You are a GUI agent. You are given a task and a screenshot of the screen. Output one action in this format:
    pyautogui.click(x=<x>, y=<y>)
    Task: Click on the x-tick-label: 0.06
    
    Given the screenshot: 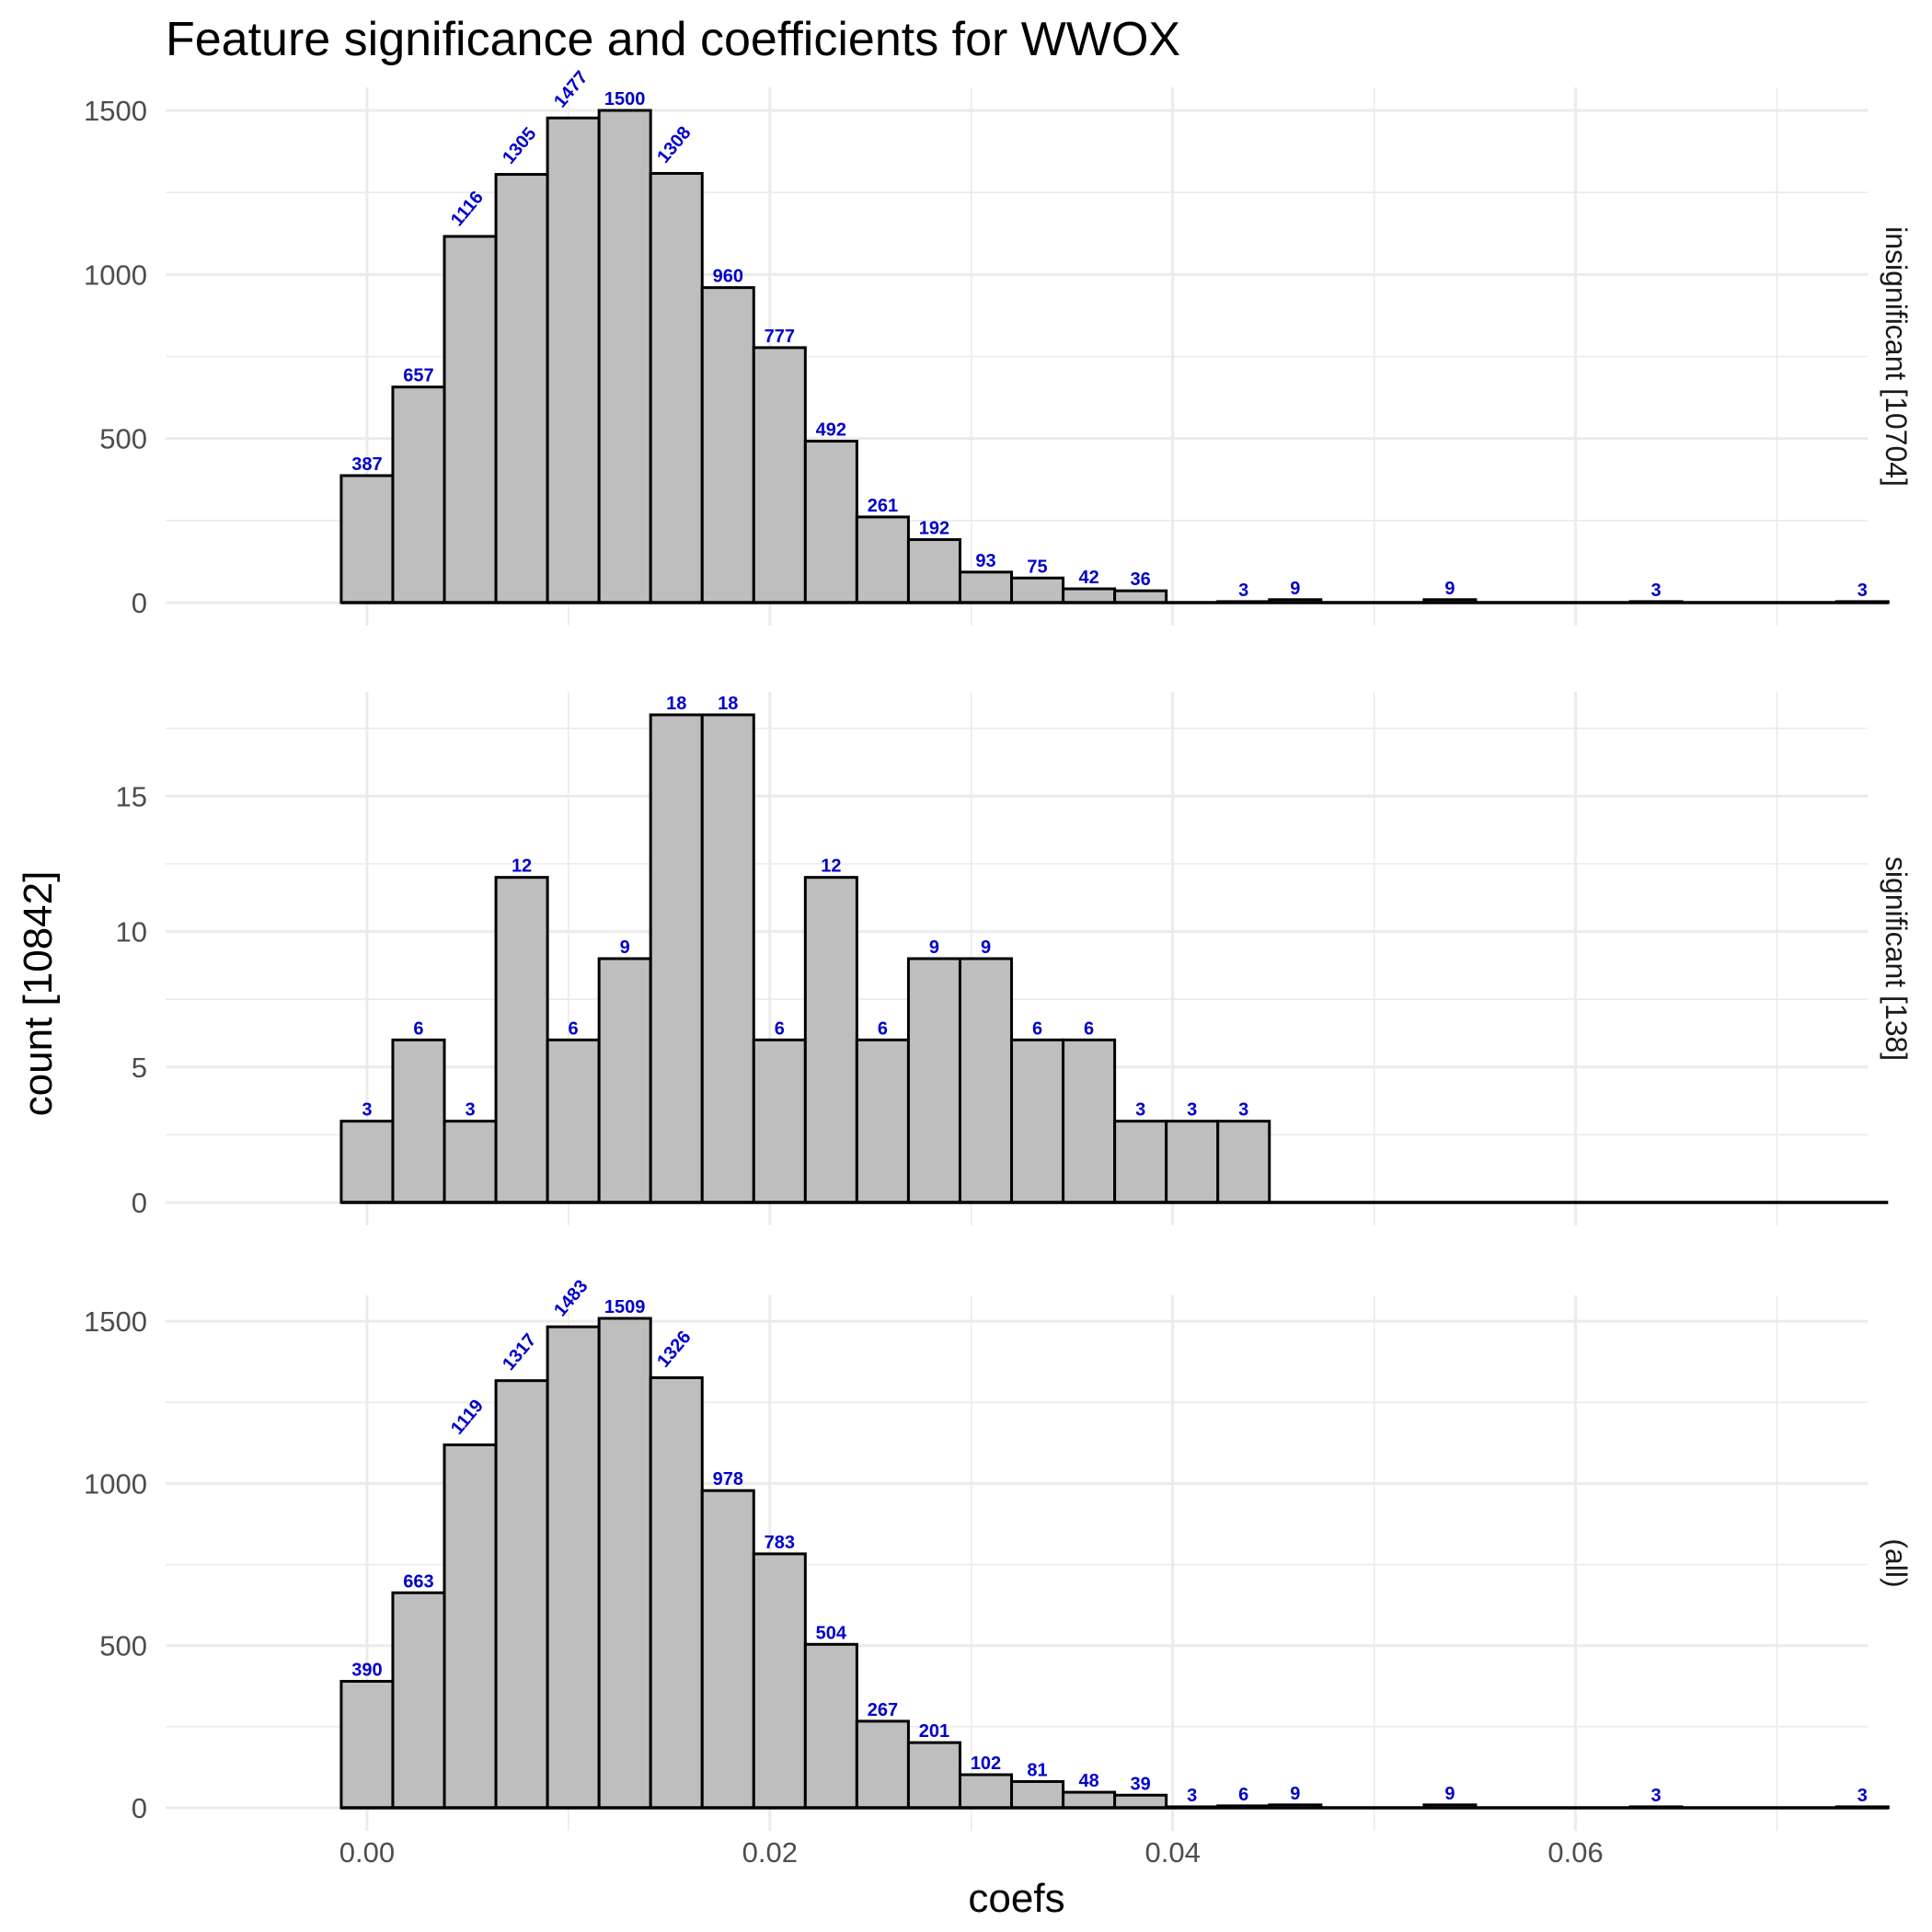 What is the action you would take?
    pyautogui.click(x=1575, y=1852)
    